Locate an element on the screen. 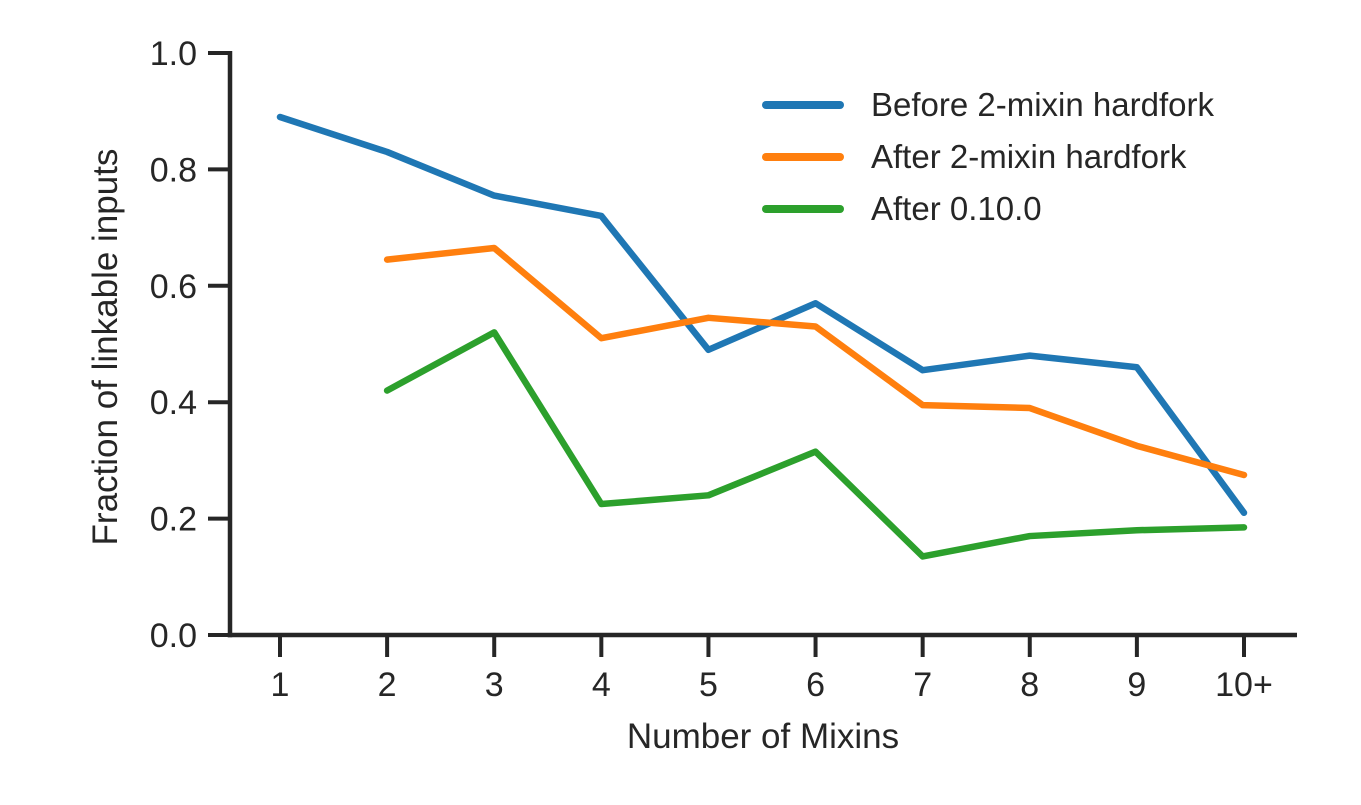 This screenshot has height=805, width=1361. legend-line-swatch-blue is located at coordinates (803, 105).